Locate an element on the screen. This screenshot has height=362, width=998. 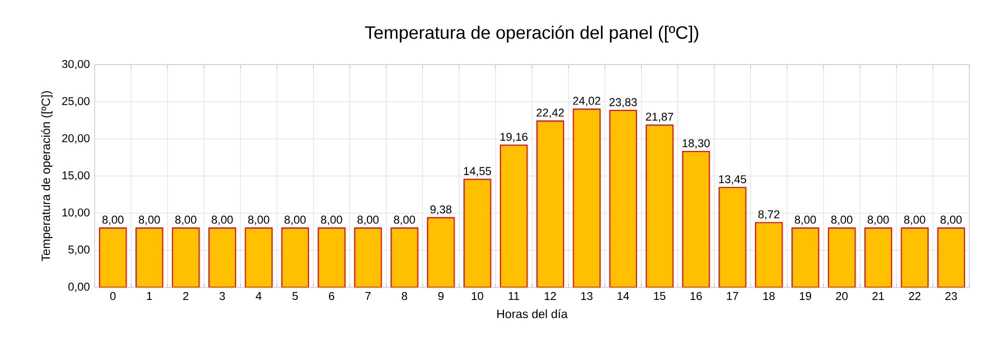
y-tick-label: 10,00 is located at coordinates (76, 213).